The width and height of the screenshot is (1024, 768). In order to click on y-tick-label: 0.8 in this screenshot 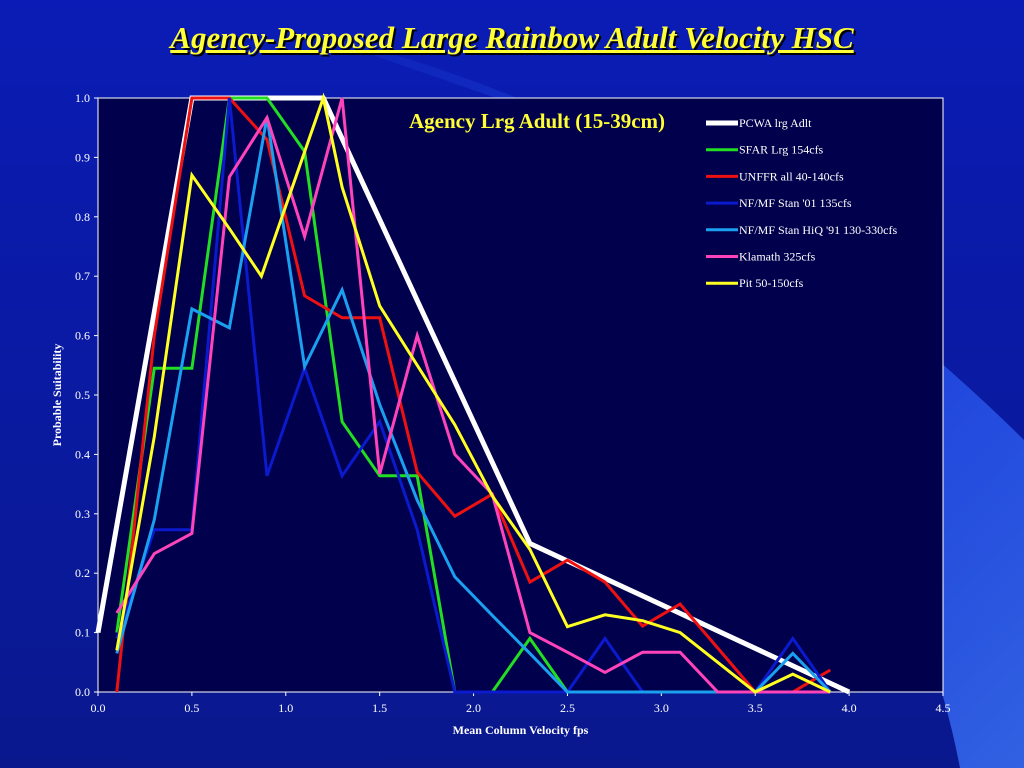, I will do `click(82, 217)`.